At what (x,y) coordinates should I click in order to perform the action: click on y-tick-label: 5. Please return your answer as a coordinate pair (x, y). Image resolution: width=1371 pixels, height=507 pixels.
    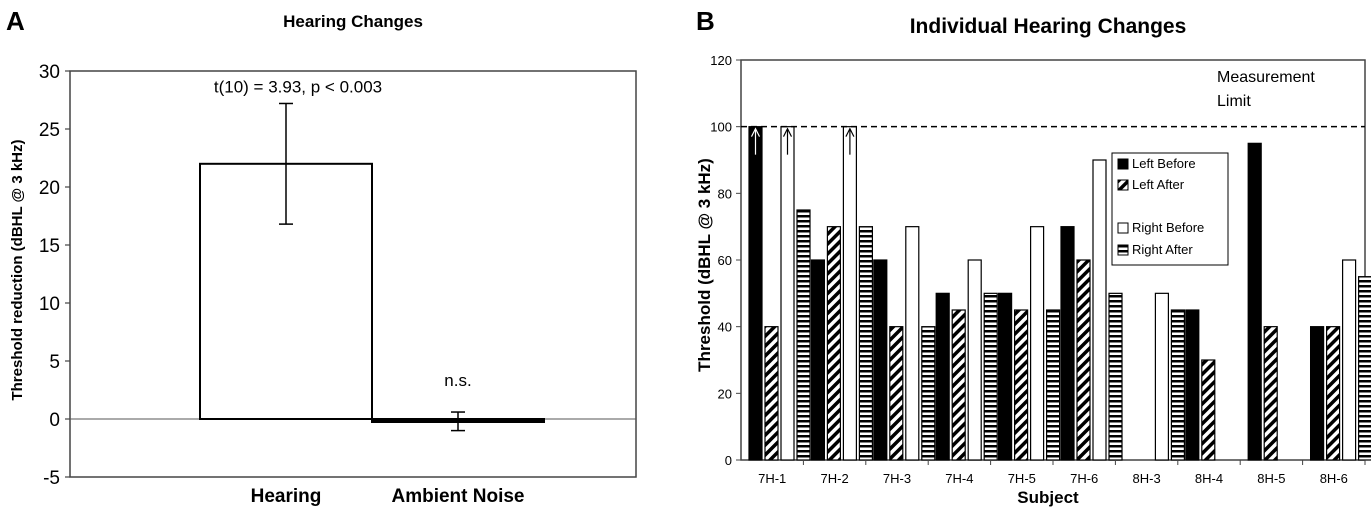
    Looking at the image, I should click on (54, 362).